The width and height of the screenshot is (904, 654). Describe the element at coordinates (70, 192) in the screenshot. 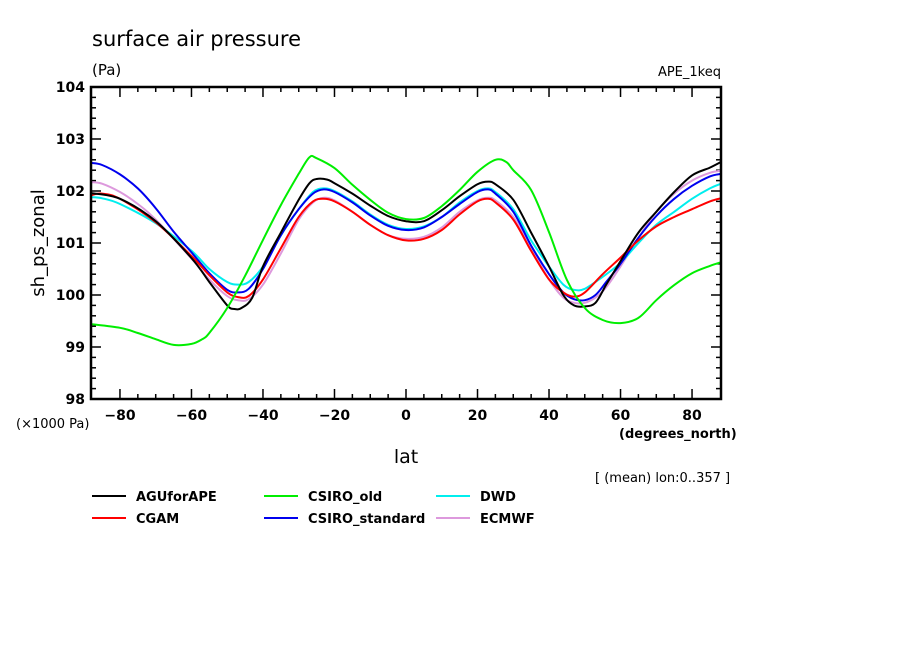

I see `y-tick-label: 102` at that location.